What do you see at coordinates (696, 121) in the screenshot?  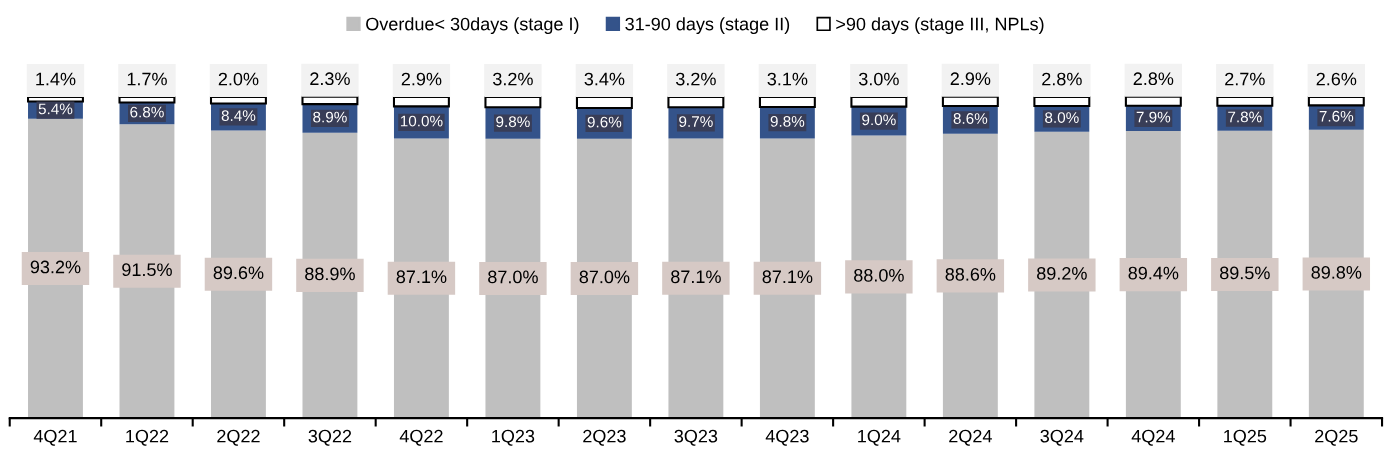 I see `data-label: 9.7%` at bounding box center [696, 121].